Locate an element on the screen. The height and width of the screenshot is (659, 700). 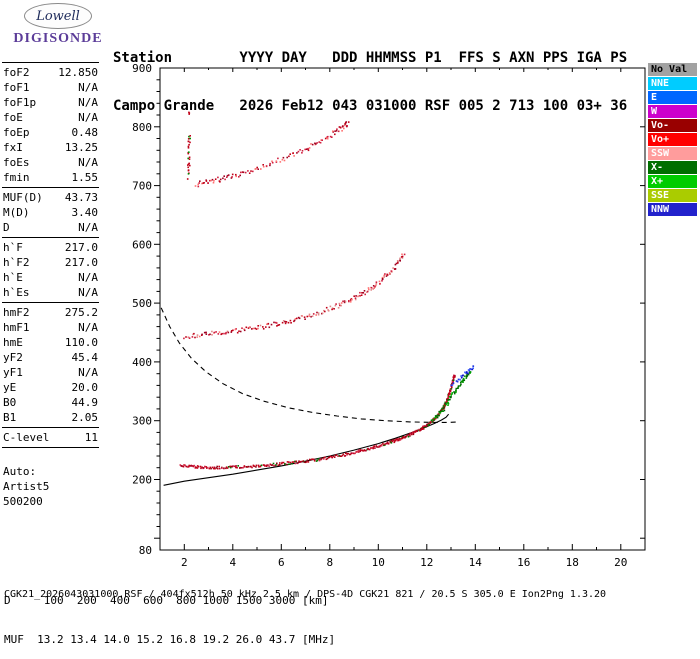
param-value: 3.40 is located at coordinates (85, 212).